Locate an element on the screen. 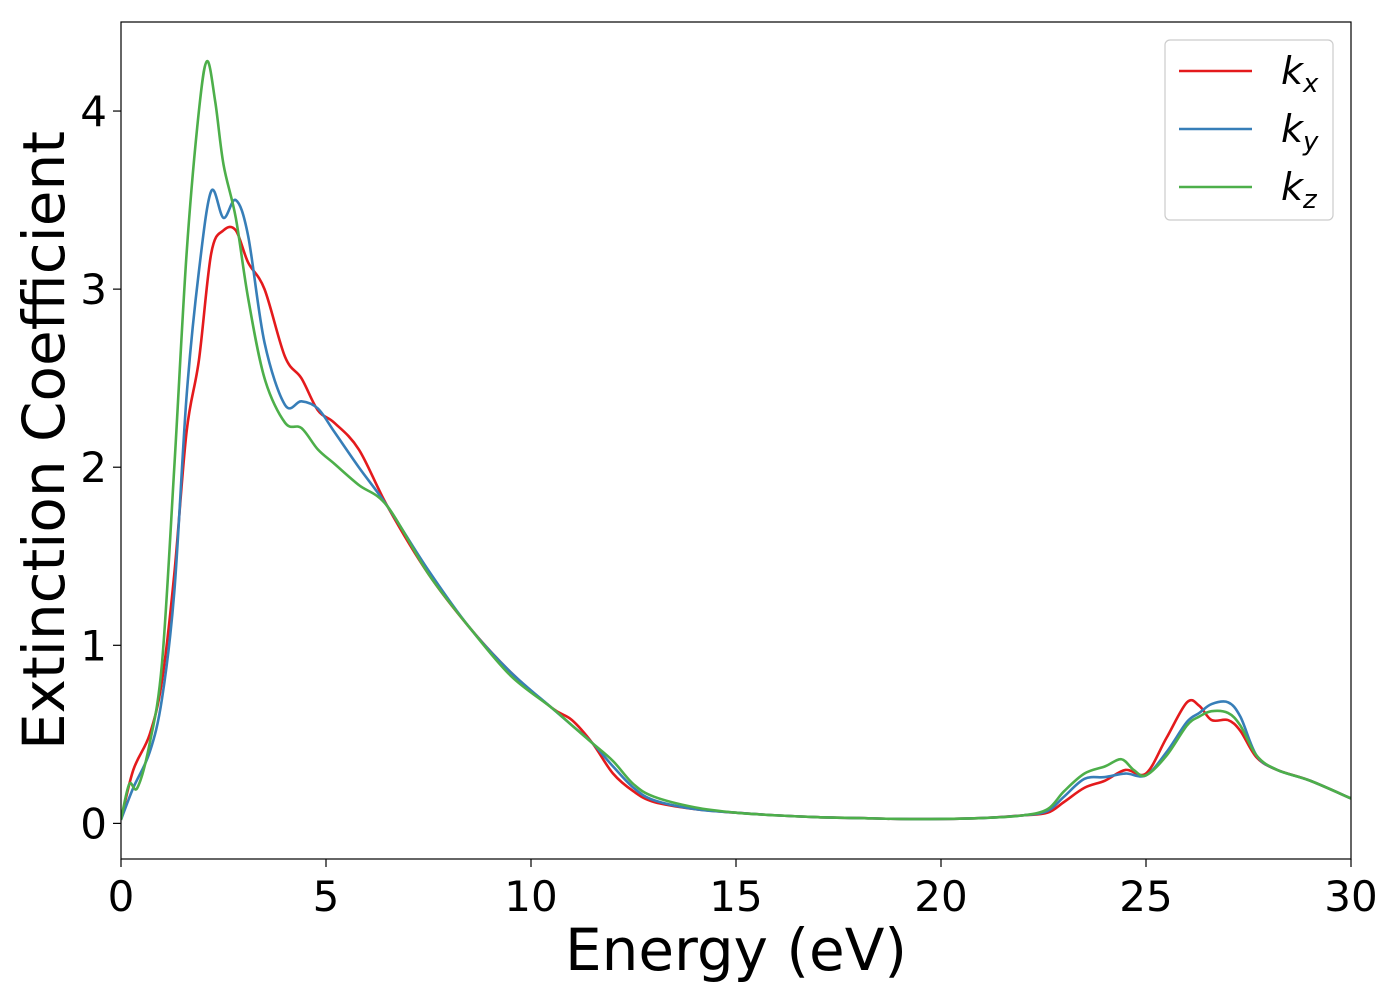  y-tick-label: 3 is located at coordinates (93, 289).